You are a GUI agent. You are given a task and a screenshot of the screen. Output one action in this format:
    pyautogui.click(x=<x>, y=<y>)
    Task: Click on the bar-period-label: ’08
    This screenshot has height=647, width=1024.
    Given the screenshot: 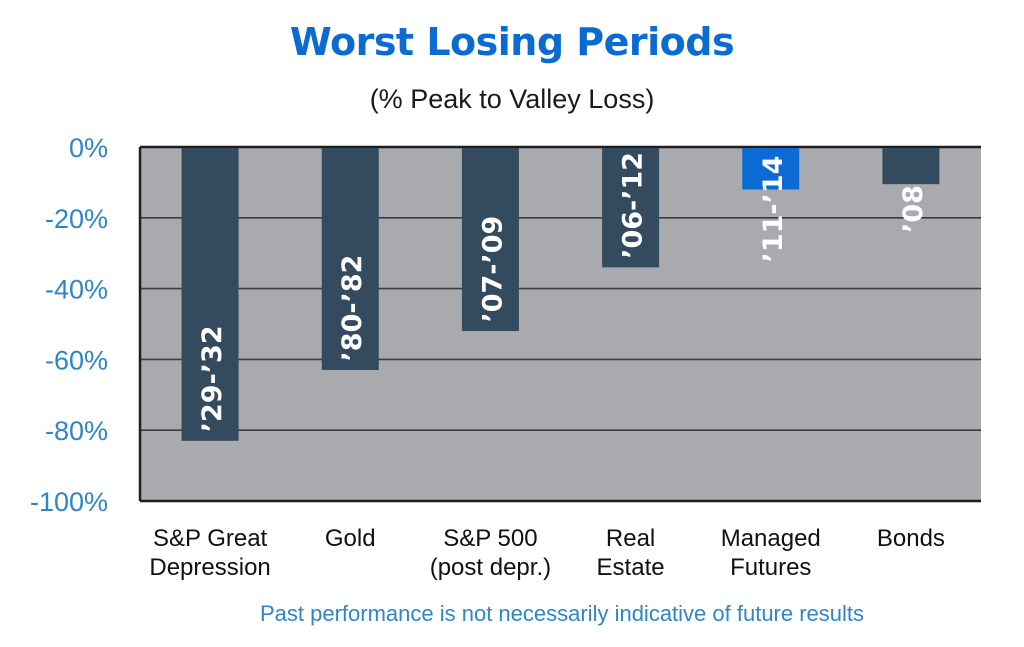 What is the action you would take?
    pyautogui.click(x=913, y=209)
    